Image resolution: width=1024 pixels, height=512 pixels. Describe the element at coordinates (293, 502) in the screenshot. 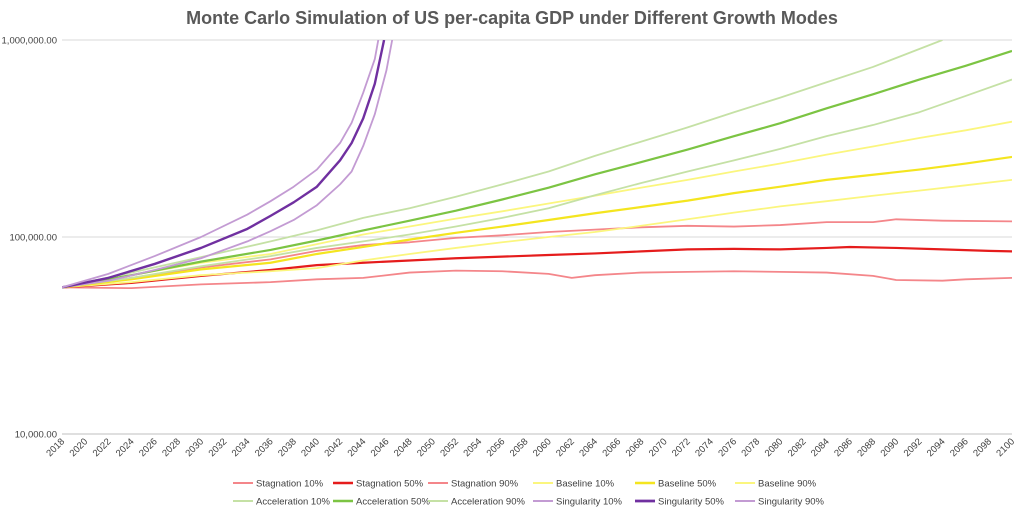

I see `legend-label: Acceleration 10%` at that location.